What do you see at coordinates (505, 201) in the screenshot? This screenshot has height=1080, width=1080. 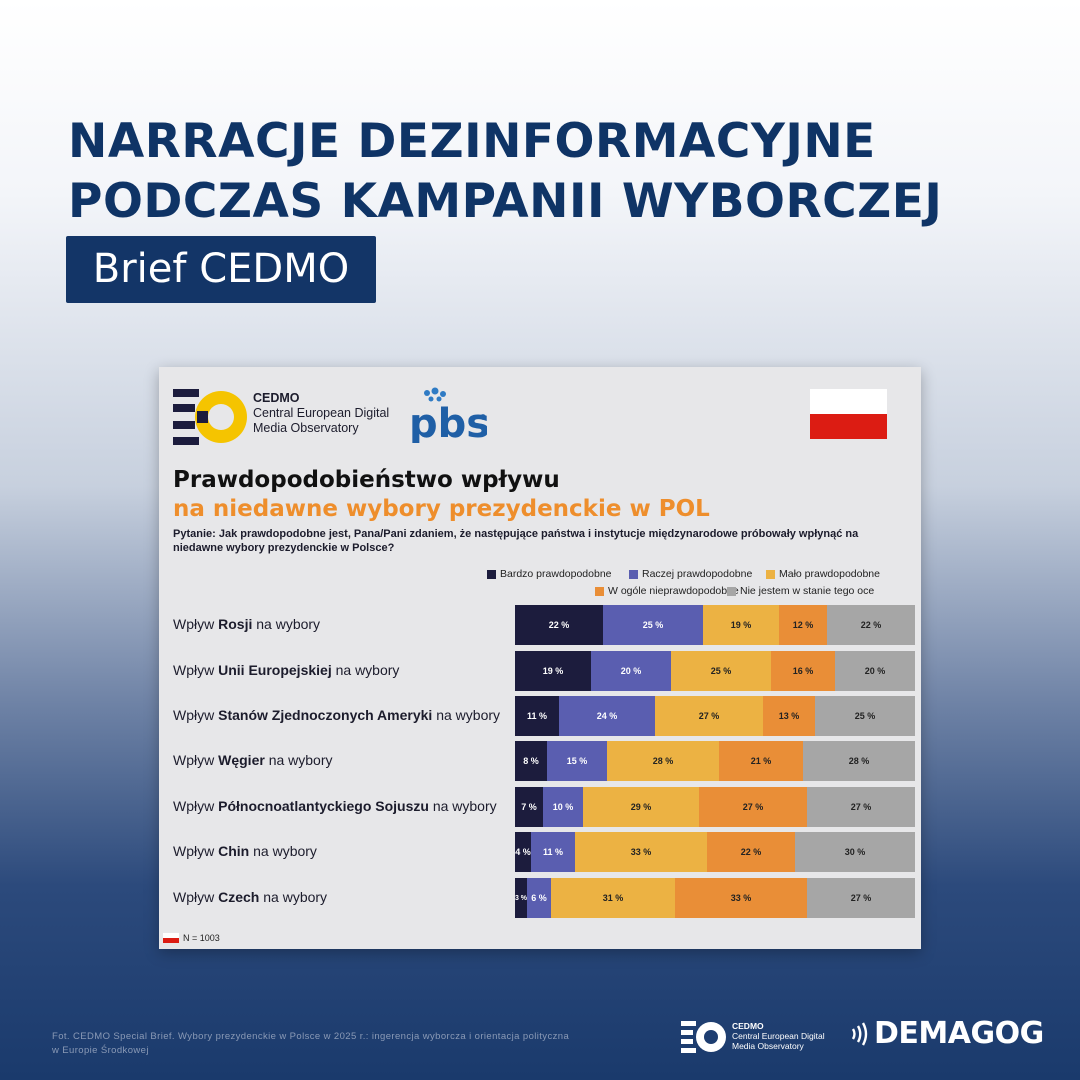 I see `headline-line-2: PODCZAS KAMPANII WYBORCZEJ` at bounding box center [505, 201].